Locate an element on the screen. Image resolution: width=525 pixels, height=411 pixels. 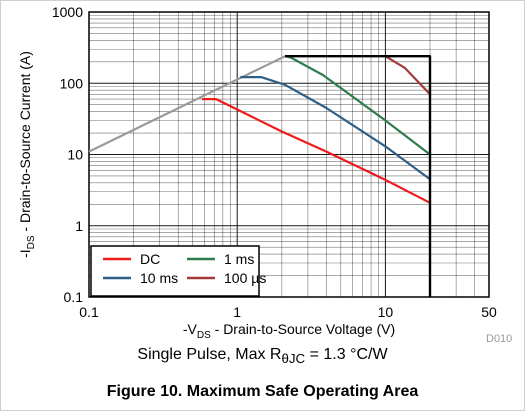
subtitle-subscript: θJC is located at coordinates (293, 359).